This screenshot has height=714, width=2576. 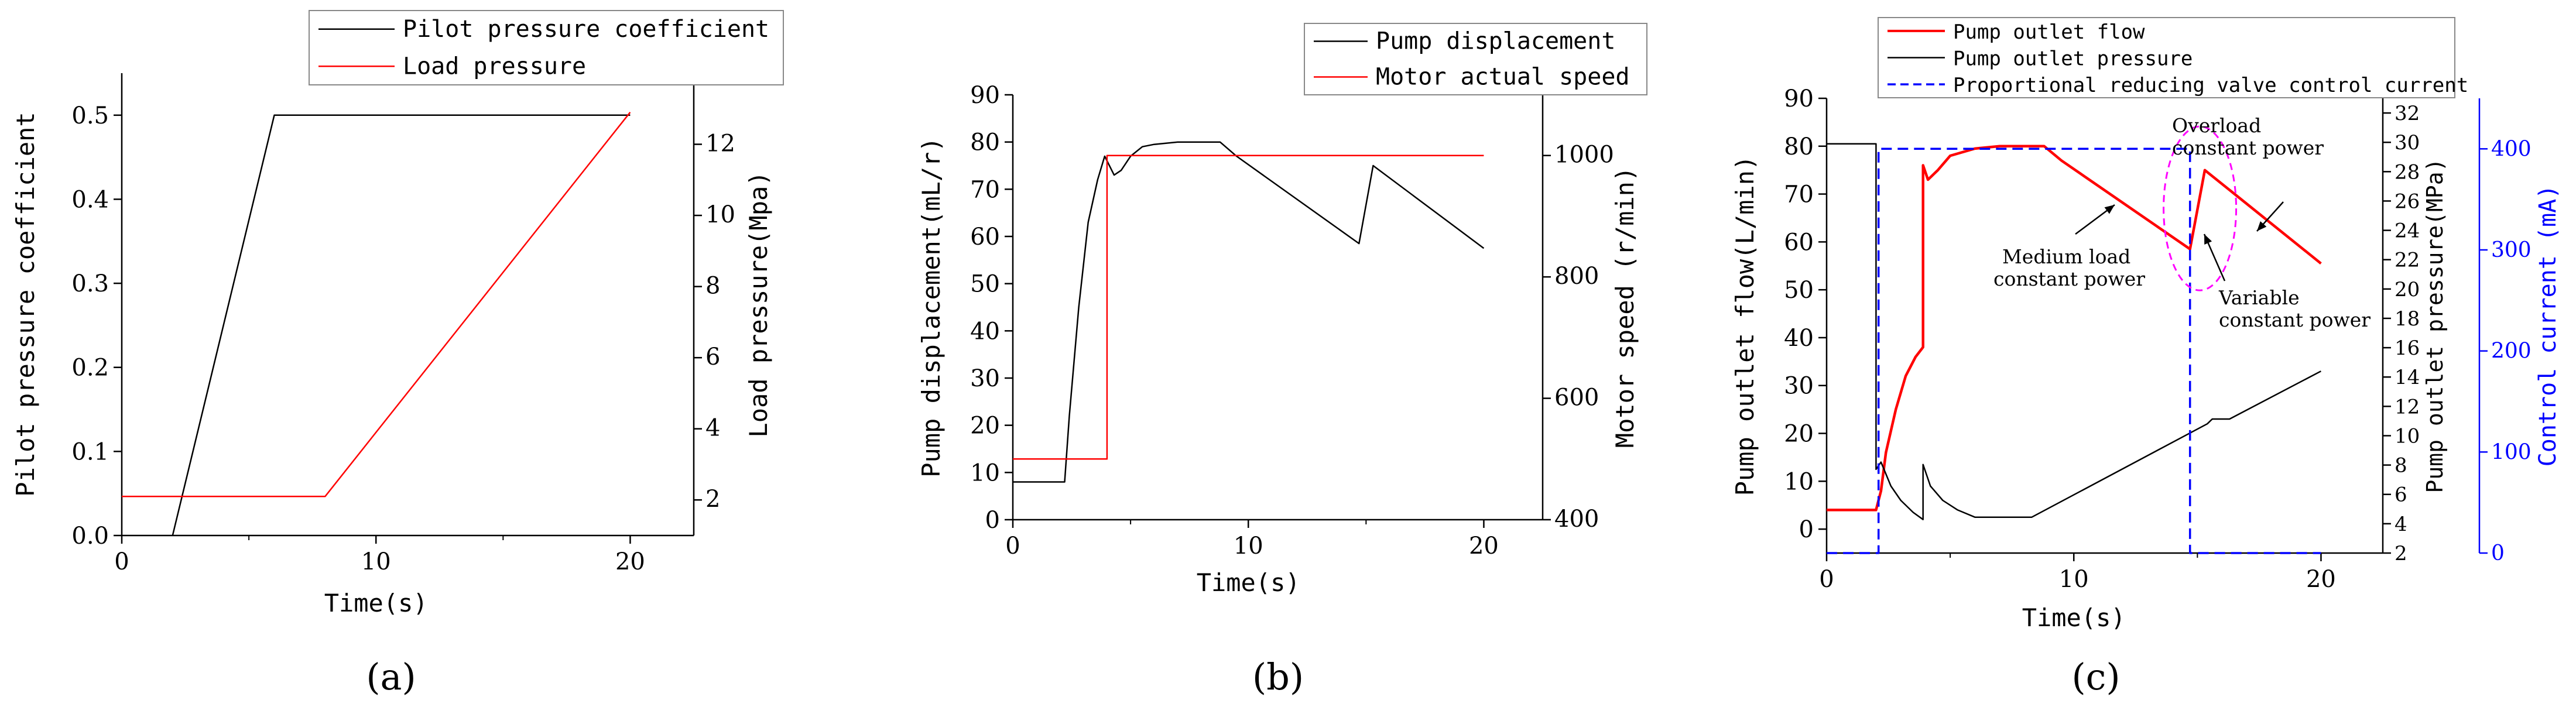 What do you see at coordinates (1625, 307) in the screenshot?
I see `y-right-axis-label: Motor speed (r/min)` at bounding box center [1625, 307].